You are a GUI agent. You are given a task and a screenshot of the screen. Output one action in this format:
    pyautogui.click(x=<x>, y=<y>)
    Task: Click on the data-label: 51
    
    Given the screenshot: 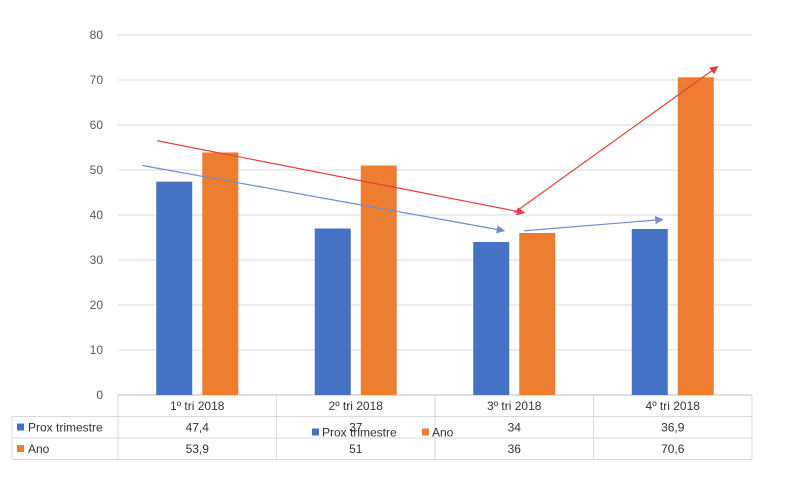 What is the action you would take?
    pyautogui.click(x=356, y=449)
    